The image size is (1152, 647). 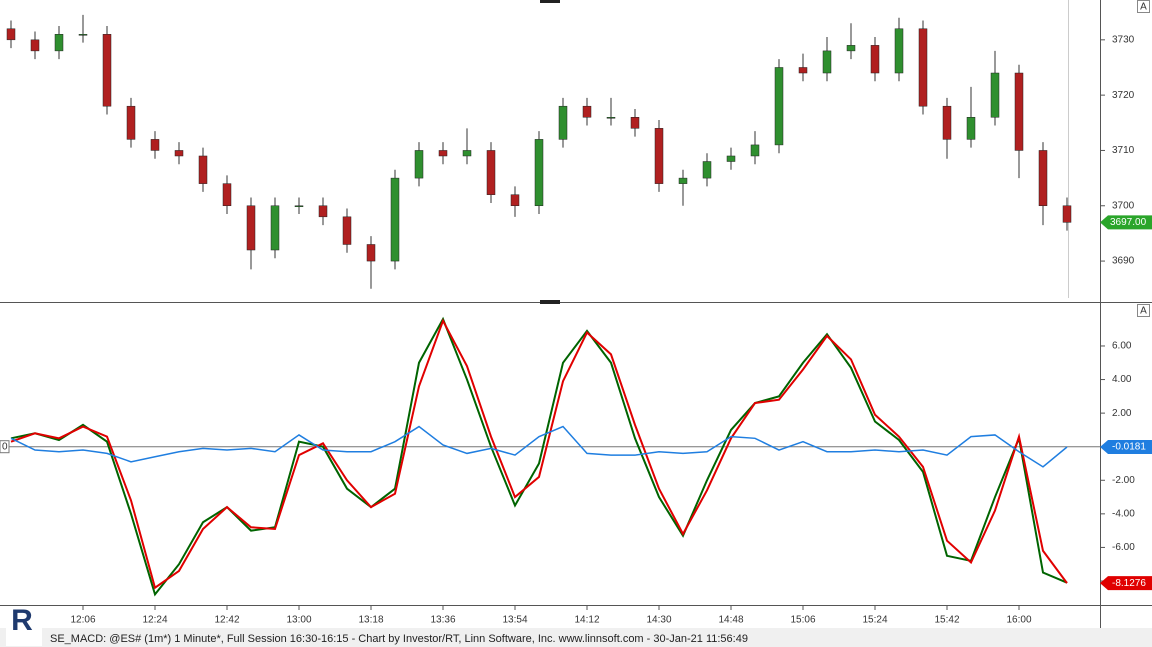 I want to click on y-tick-label: 3690, so click(x=1123, y=261).